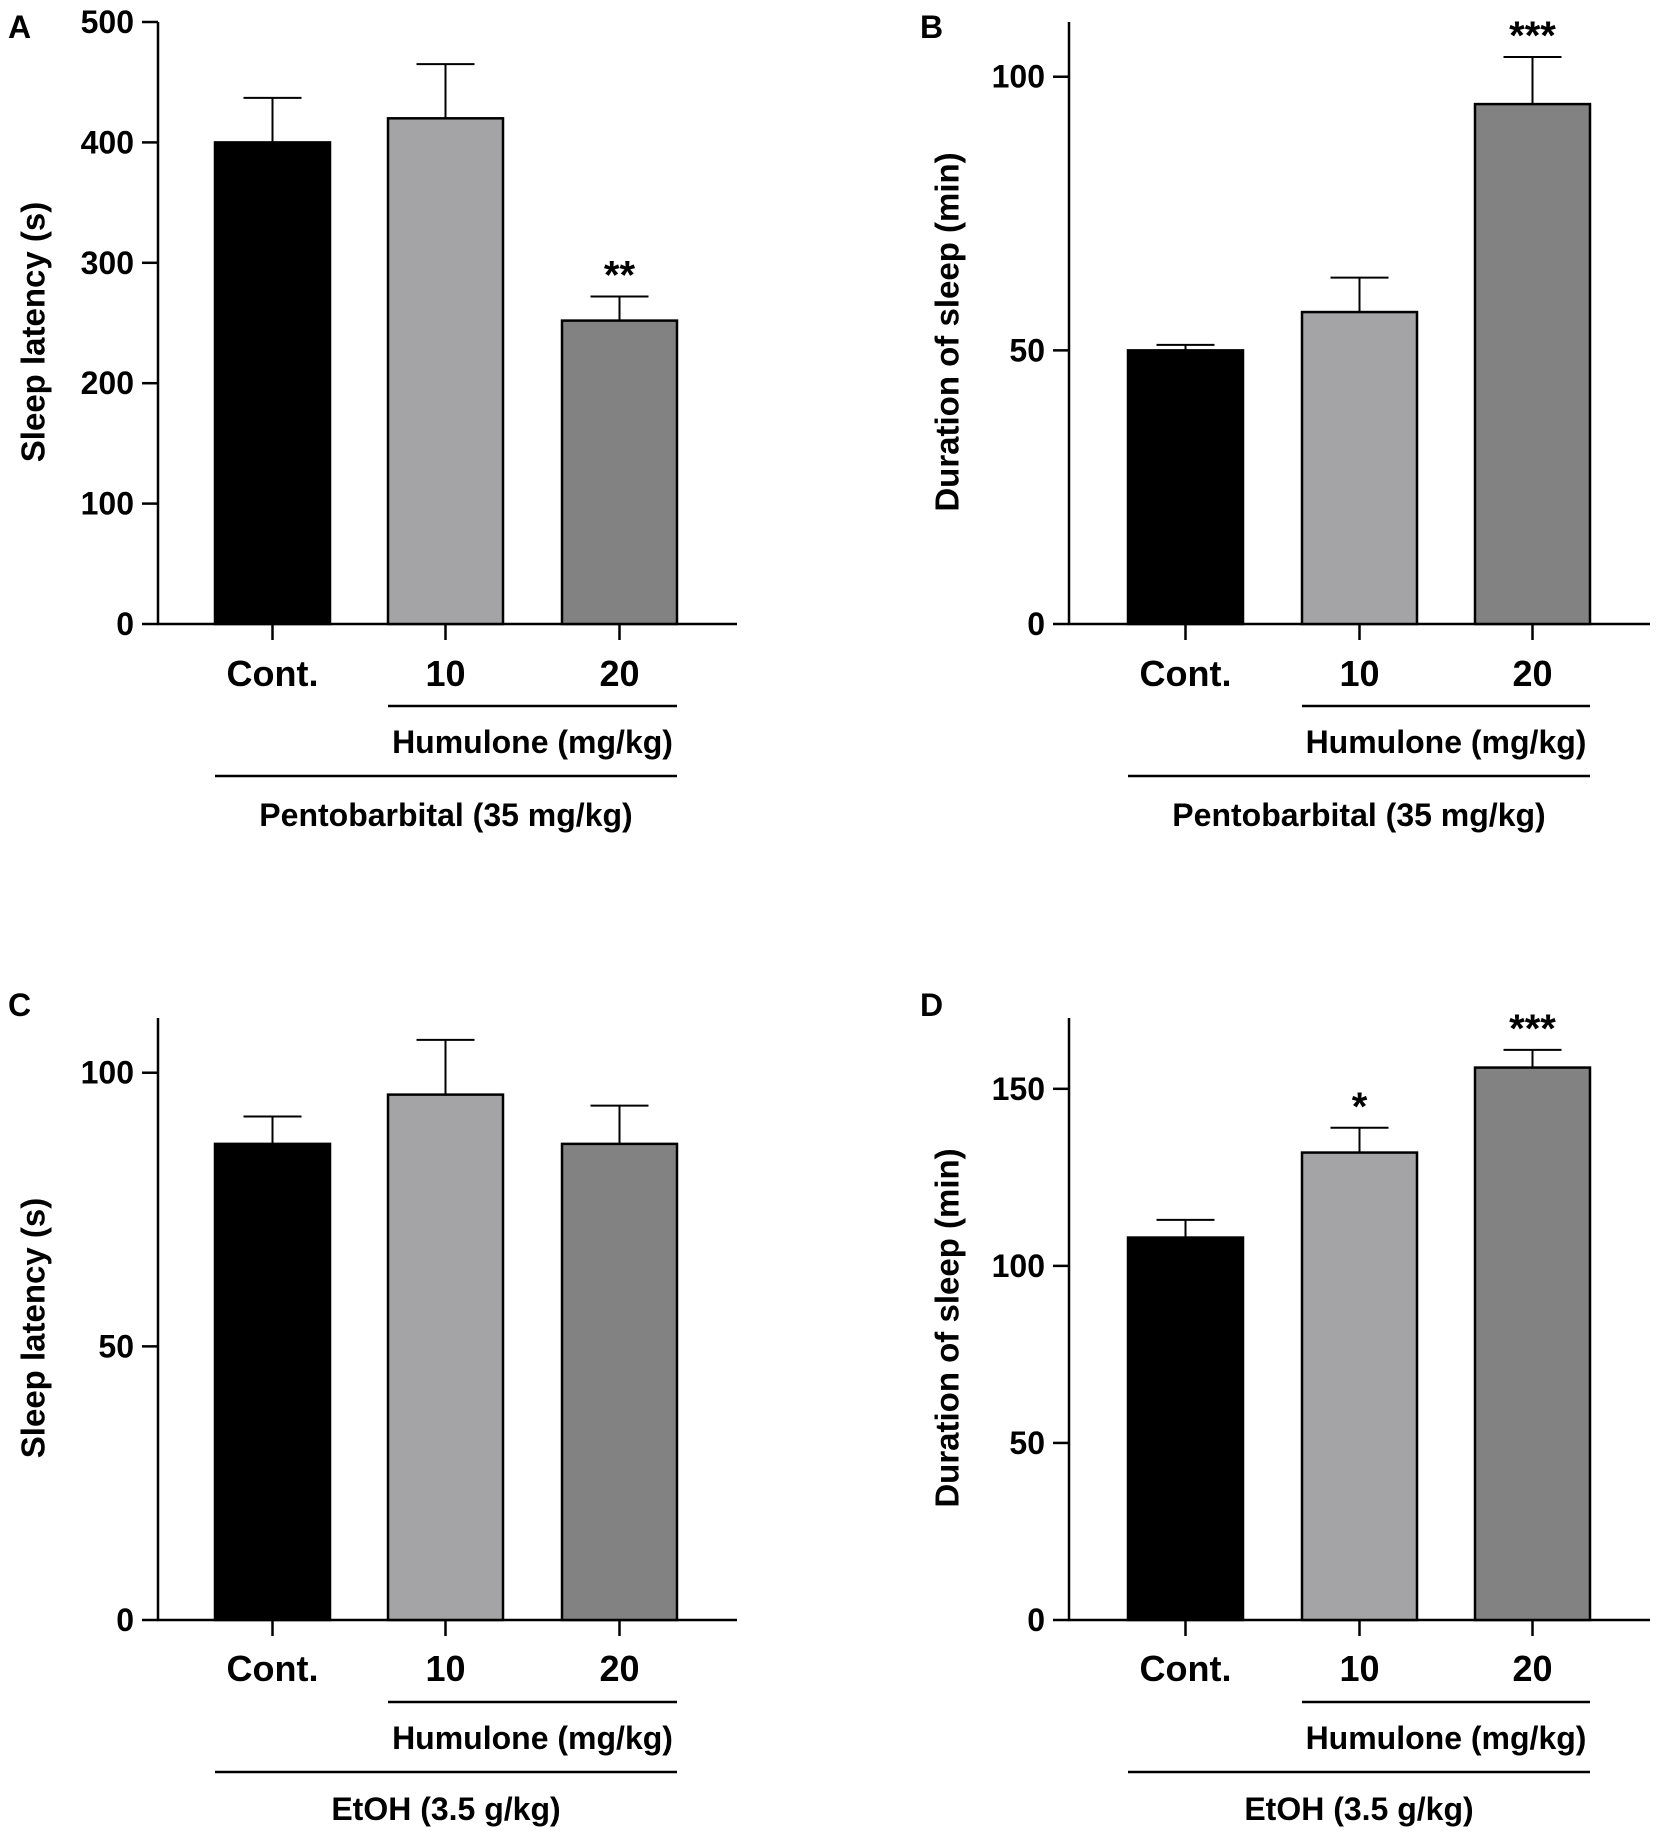 This screenshot has width=1656, height=1840. Describe the element at coordinates (619, 673) in the screenshot. I see `panel-a-category-label: 20` at that location.